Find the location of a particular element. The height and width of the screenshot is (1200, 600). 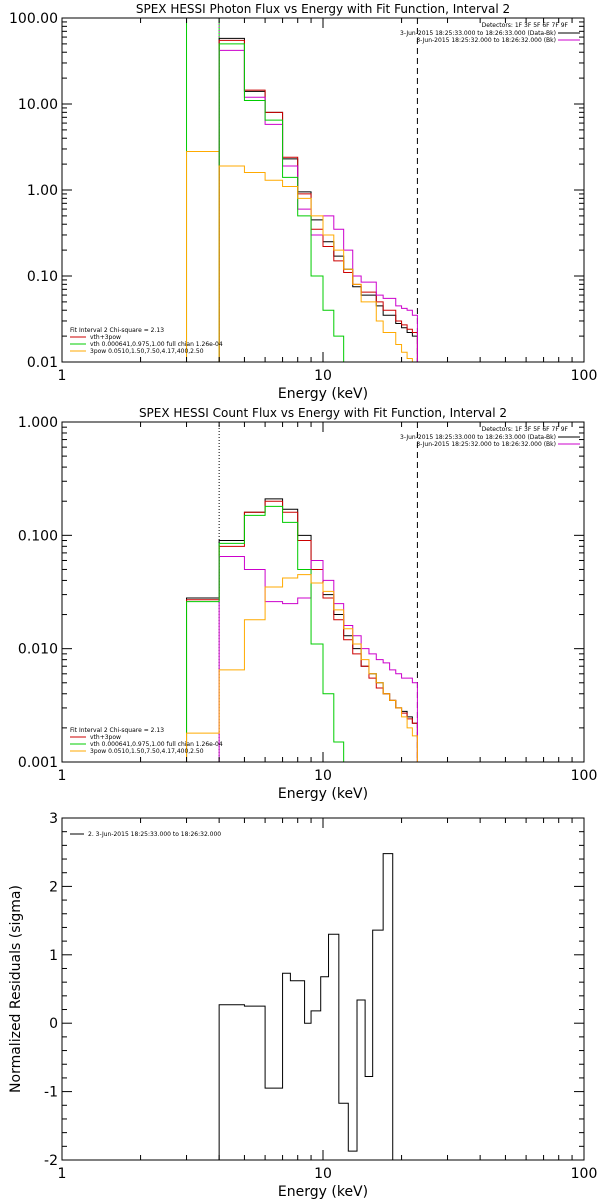

y-tick-label: 1.00 is located at coordinates (42, 191).